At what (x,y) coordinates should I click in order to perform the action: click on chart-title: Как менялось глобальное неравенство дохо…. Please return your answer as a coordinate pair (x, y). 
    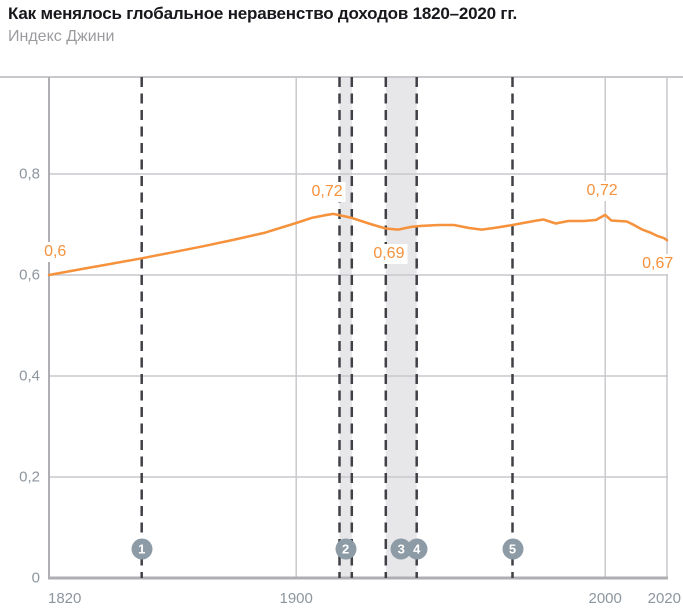
    Looking at the image, I should click on (263, 13).